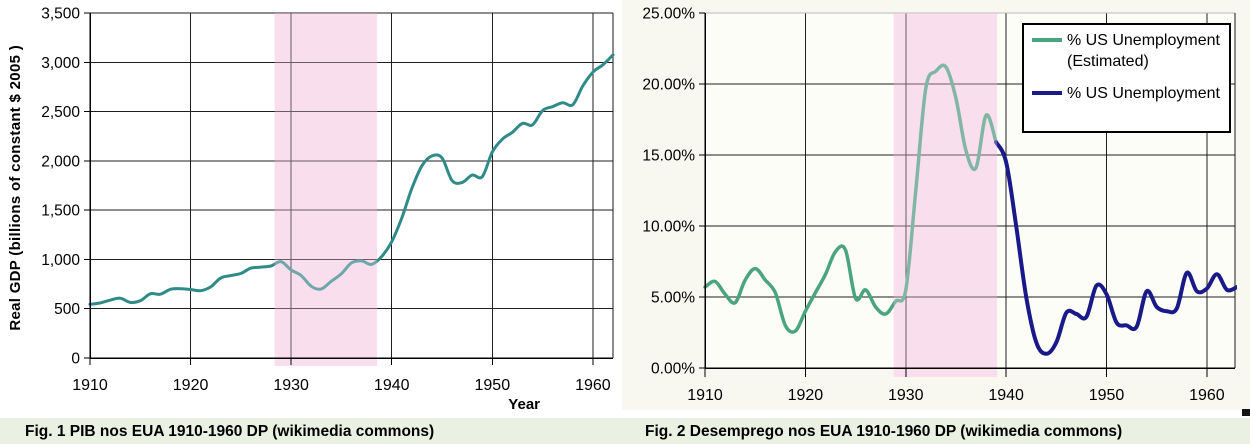  I want to click on y-tick-label: 1,000, so click(60, 260).